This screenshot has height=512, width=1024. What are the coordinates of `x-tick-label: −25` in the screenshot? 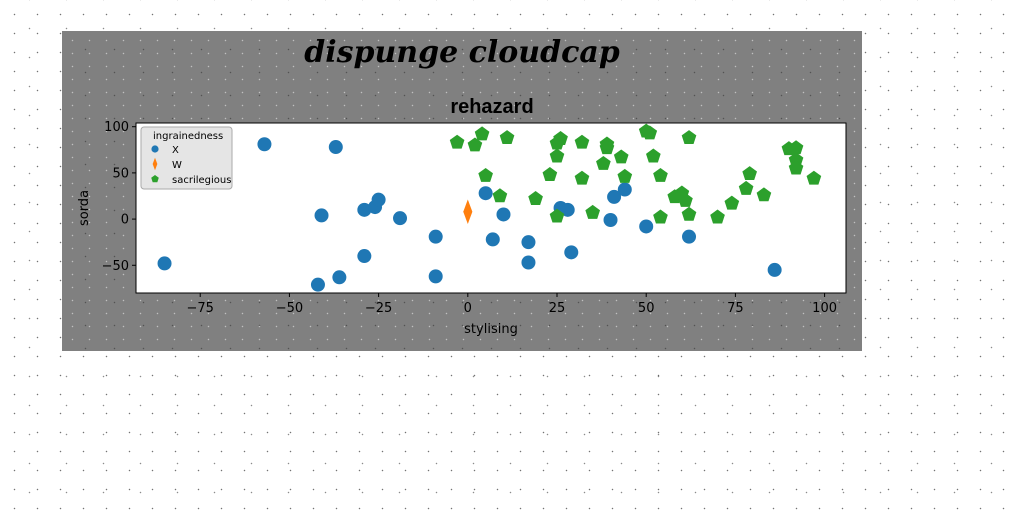 It's located at (378, 308).